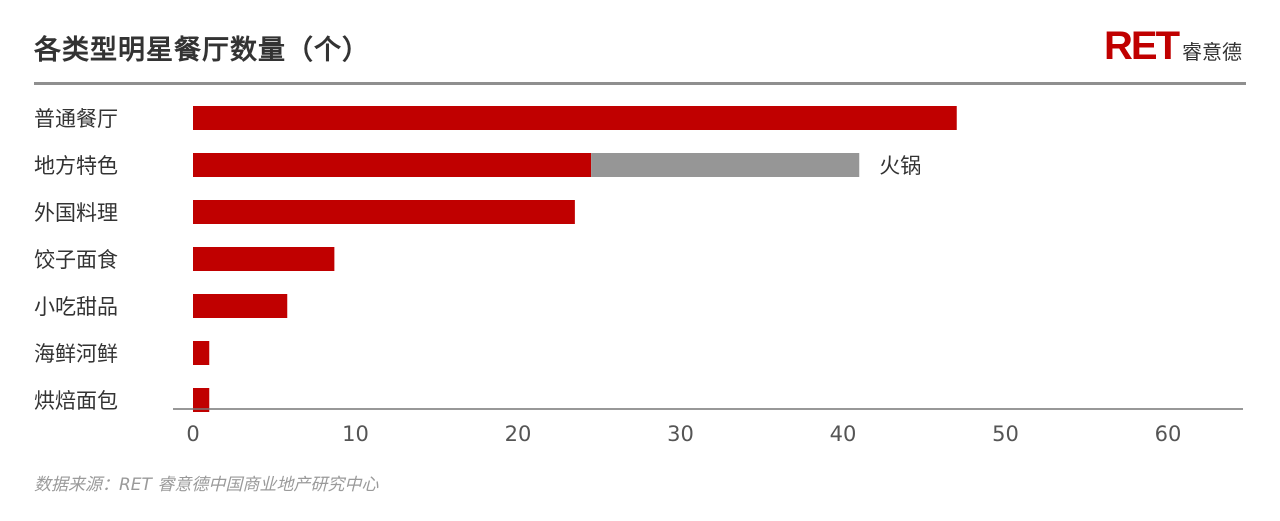  I want to click on logo-text: 睿意德, so click(1212, 52).